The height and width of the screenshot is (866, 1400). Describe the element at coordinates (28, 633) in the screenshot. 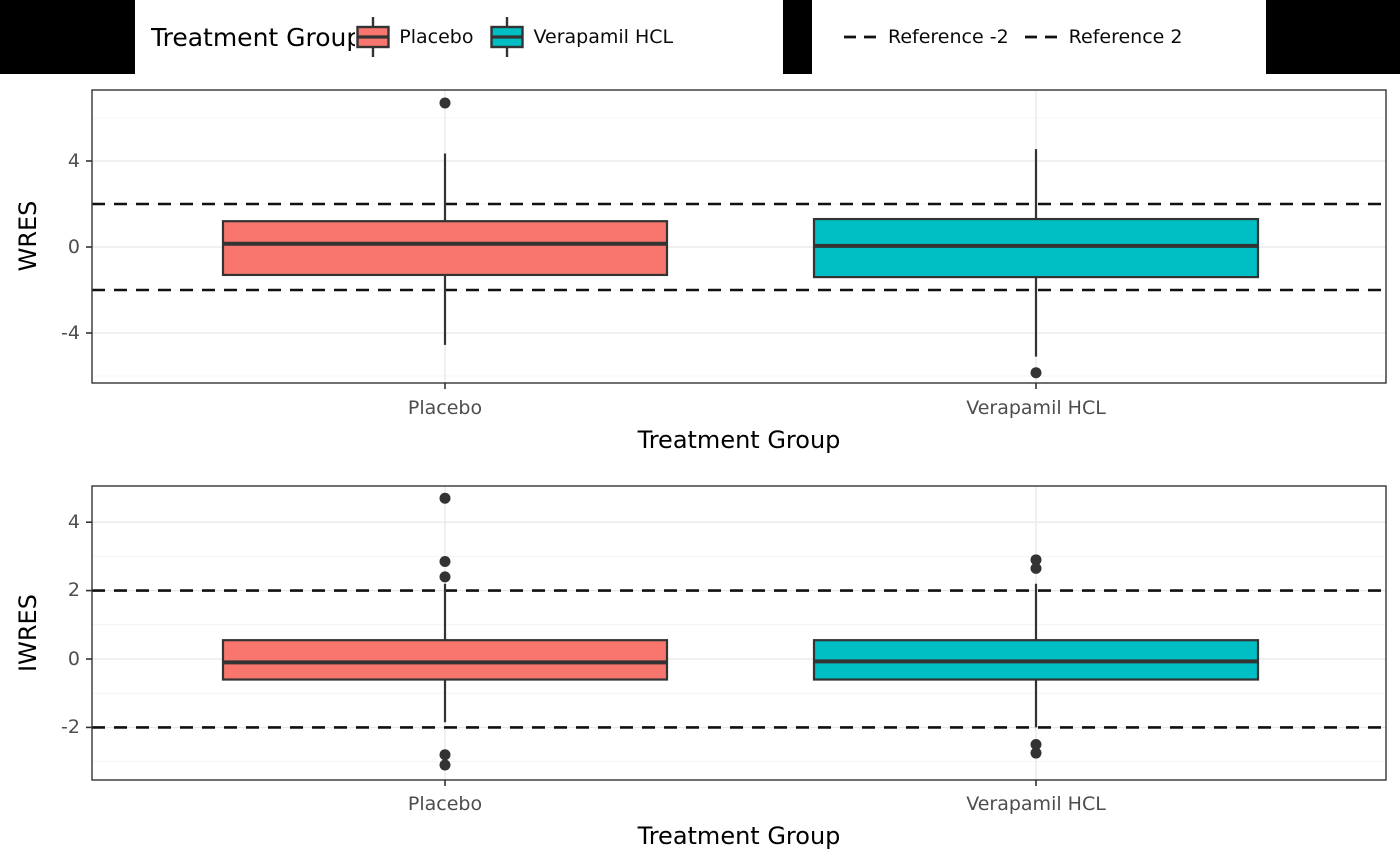

I see `y-axis-title-iwres: IWRES` at that location.